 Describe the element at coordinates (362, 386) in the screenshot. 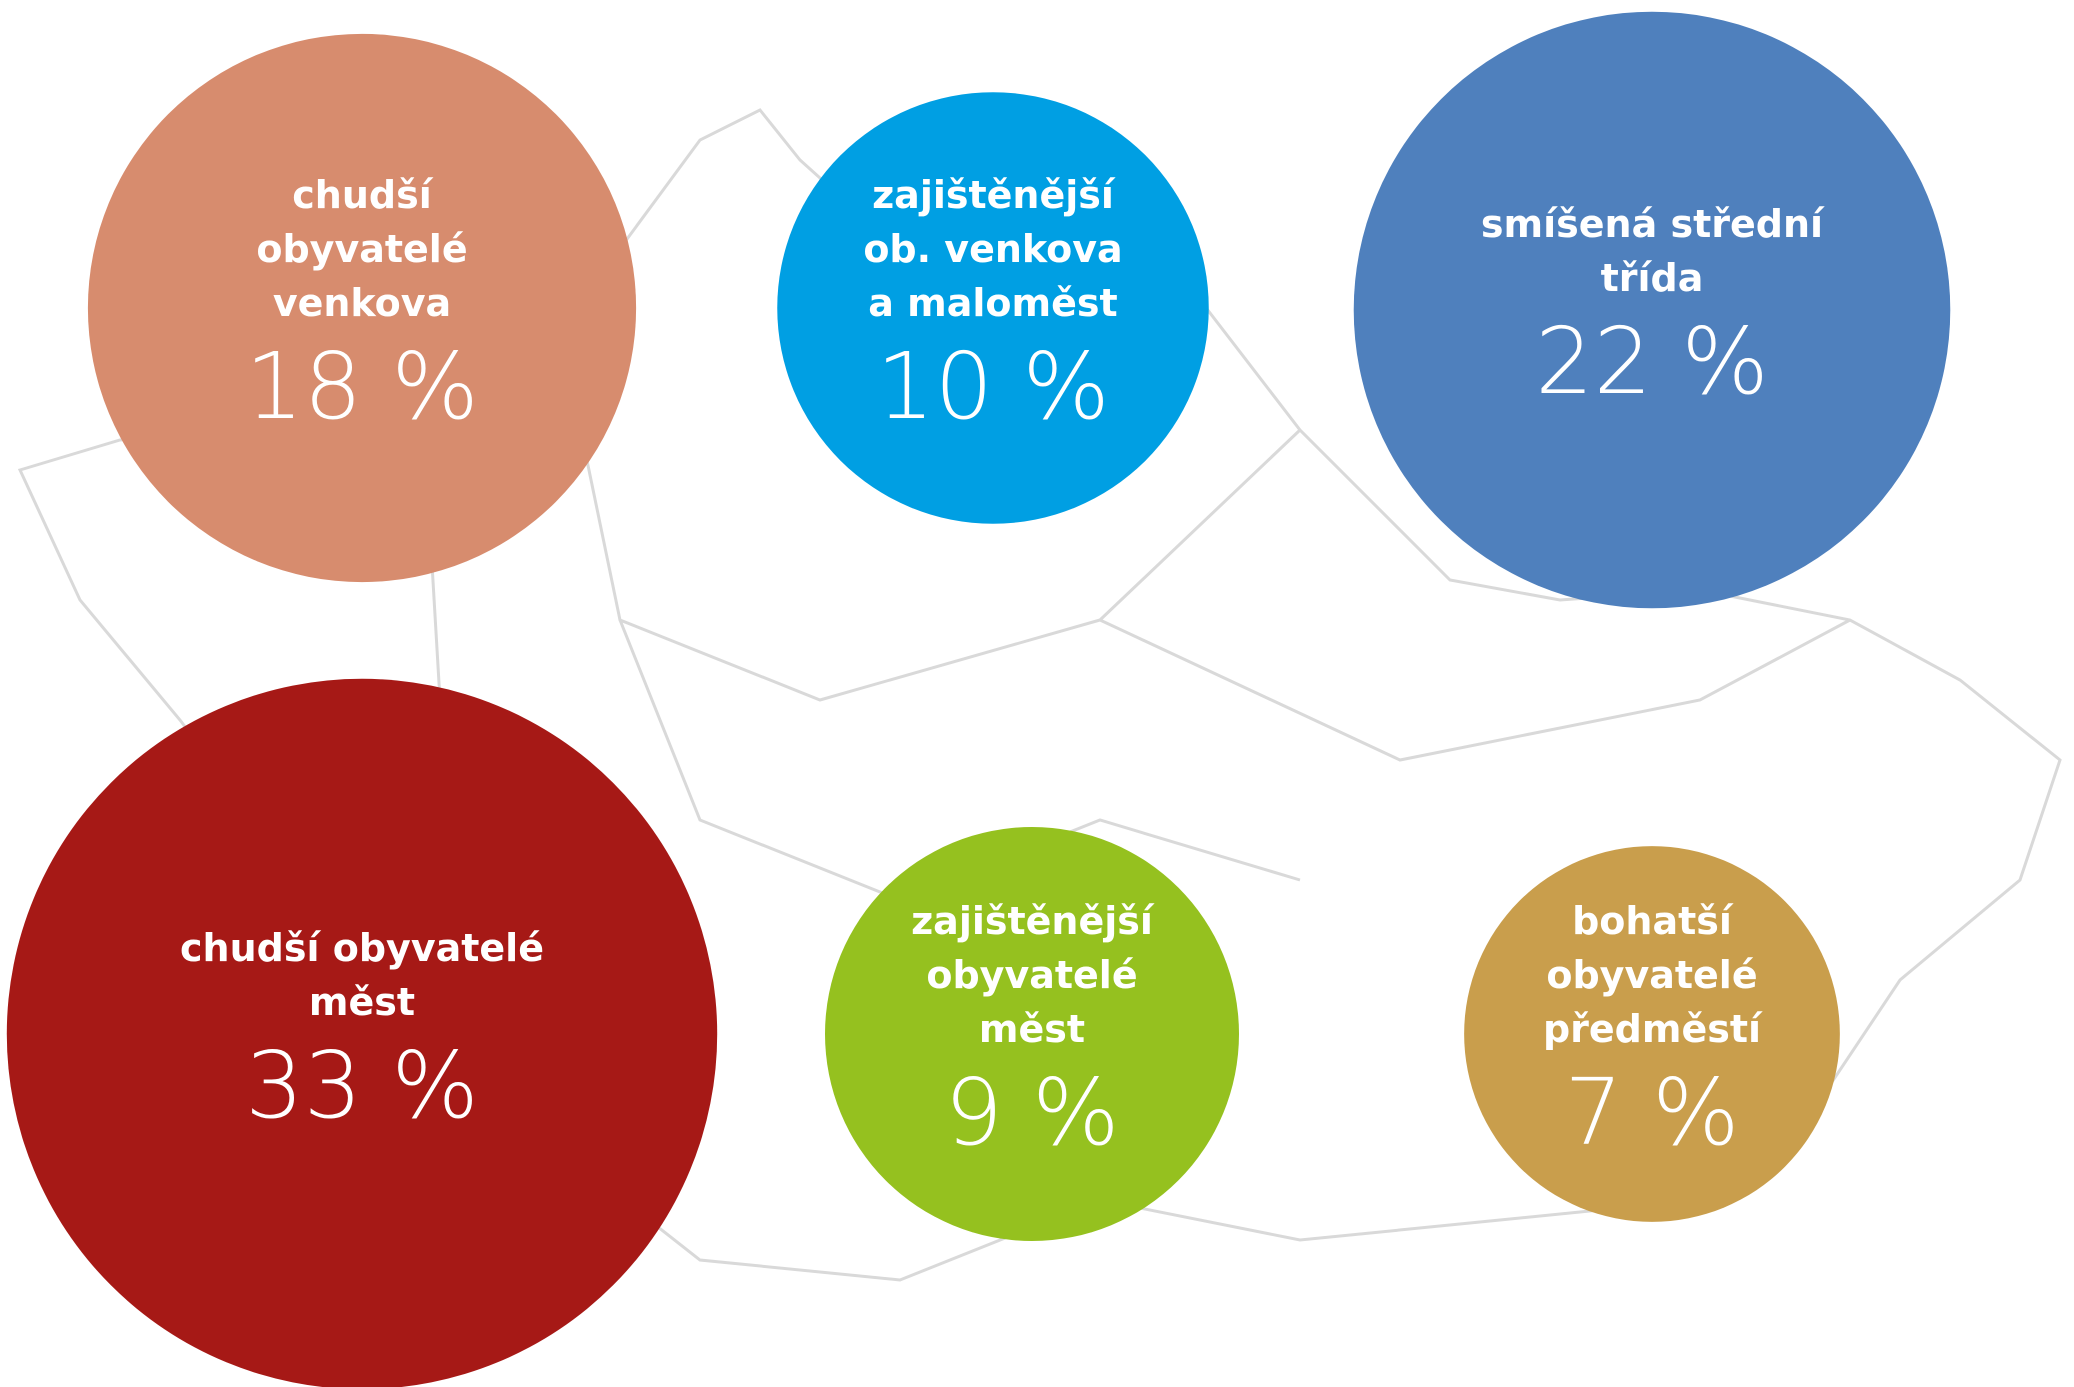

I see `value-label: 18 %` at that location.